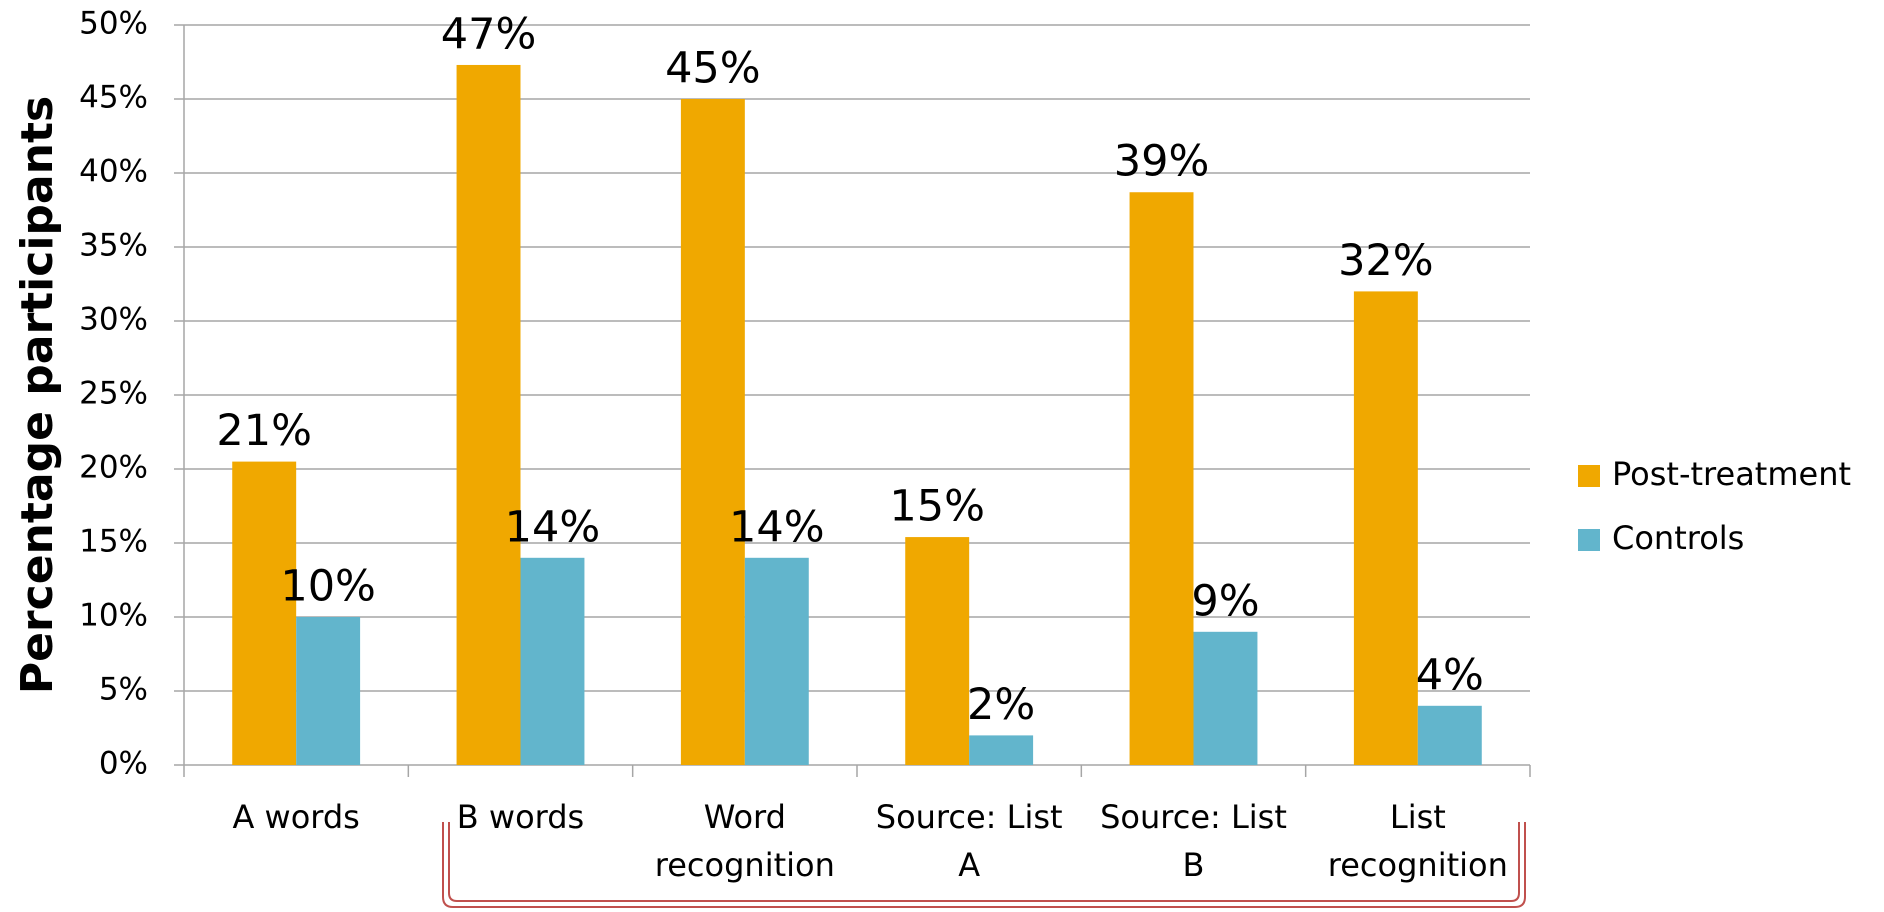  What do you see at coordinates (1731, 474) in the screenshot?
I see `legend-label: Post-treatment` at bounding box center [1731, 474].